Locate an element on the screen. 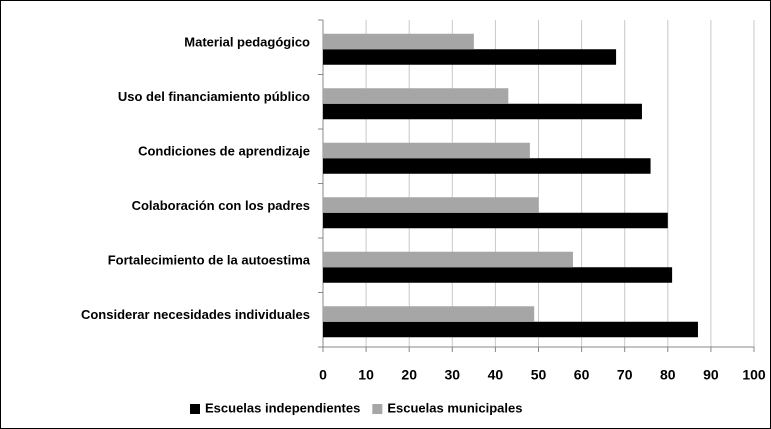 The height and width of the screenshot is (429, 771). legend-label: Escuelas municipales is located at coordinates (454, 407).